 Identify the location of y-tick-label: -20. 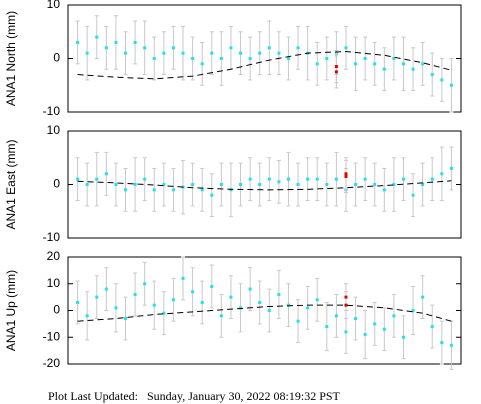
(52, 363).